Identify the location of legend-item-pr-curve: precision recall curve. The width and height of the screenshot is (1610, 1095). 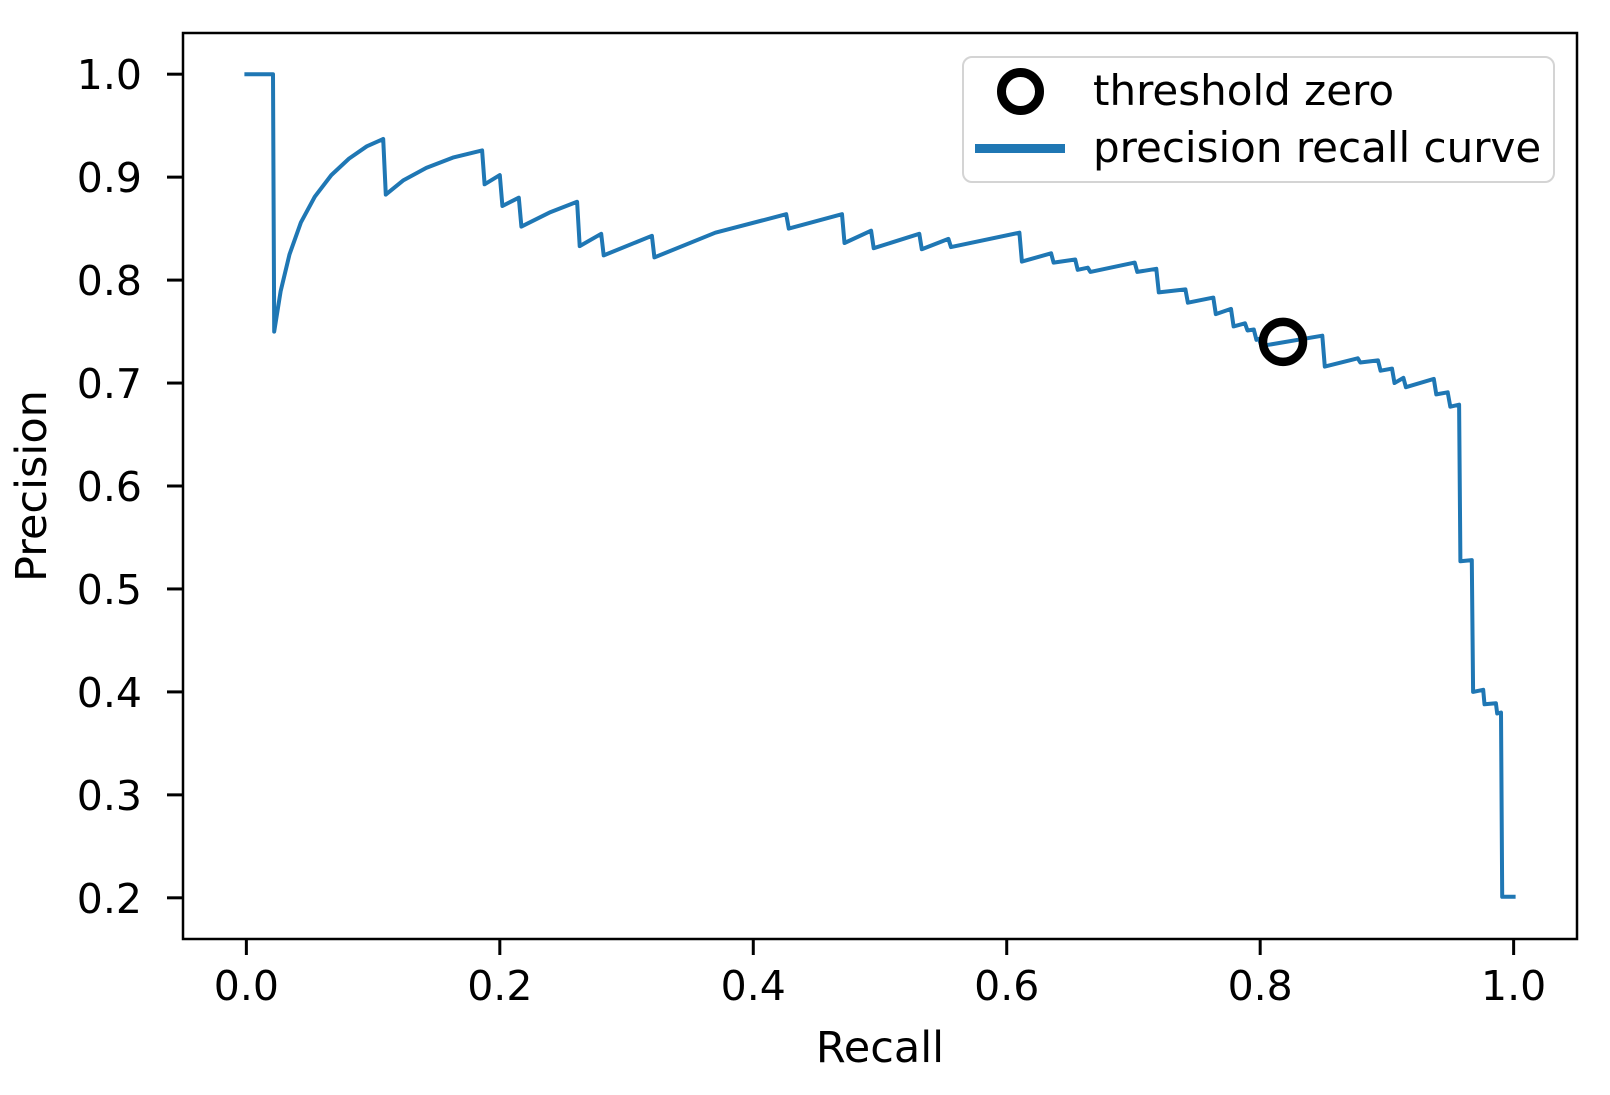
(1261, 148).